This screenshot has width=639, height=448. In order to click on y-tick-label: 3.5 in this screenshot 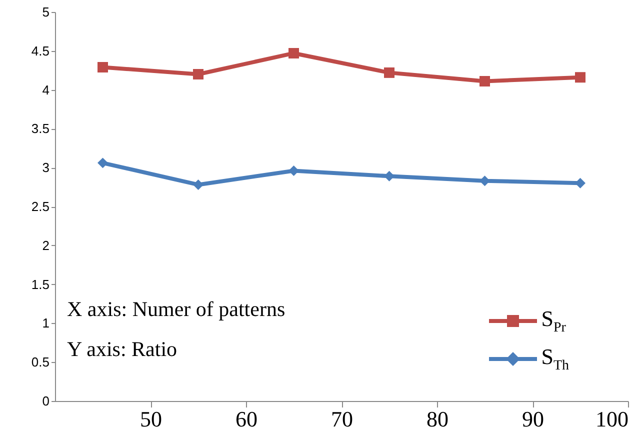, I will do `click(40, 128)`.